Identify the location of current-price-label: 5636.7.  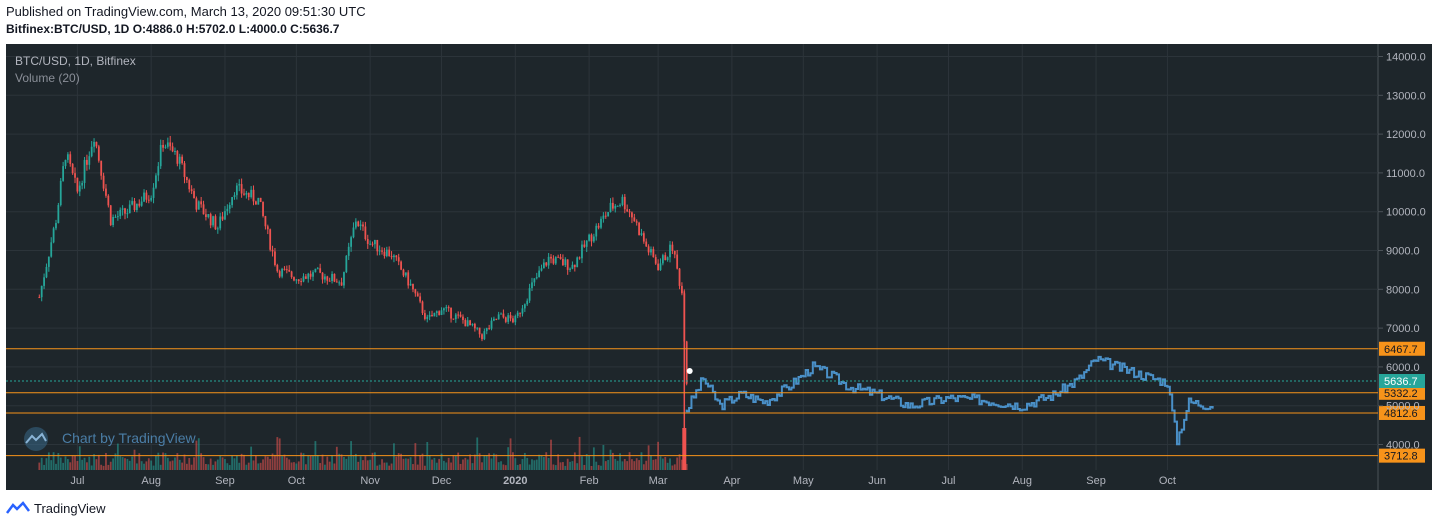
(1401, 382).